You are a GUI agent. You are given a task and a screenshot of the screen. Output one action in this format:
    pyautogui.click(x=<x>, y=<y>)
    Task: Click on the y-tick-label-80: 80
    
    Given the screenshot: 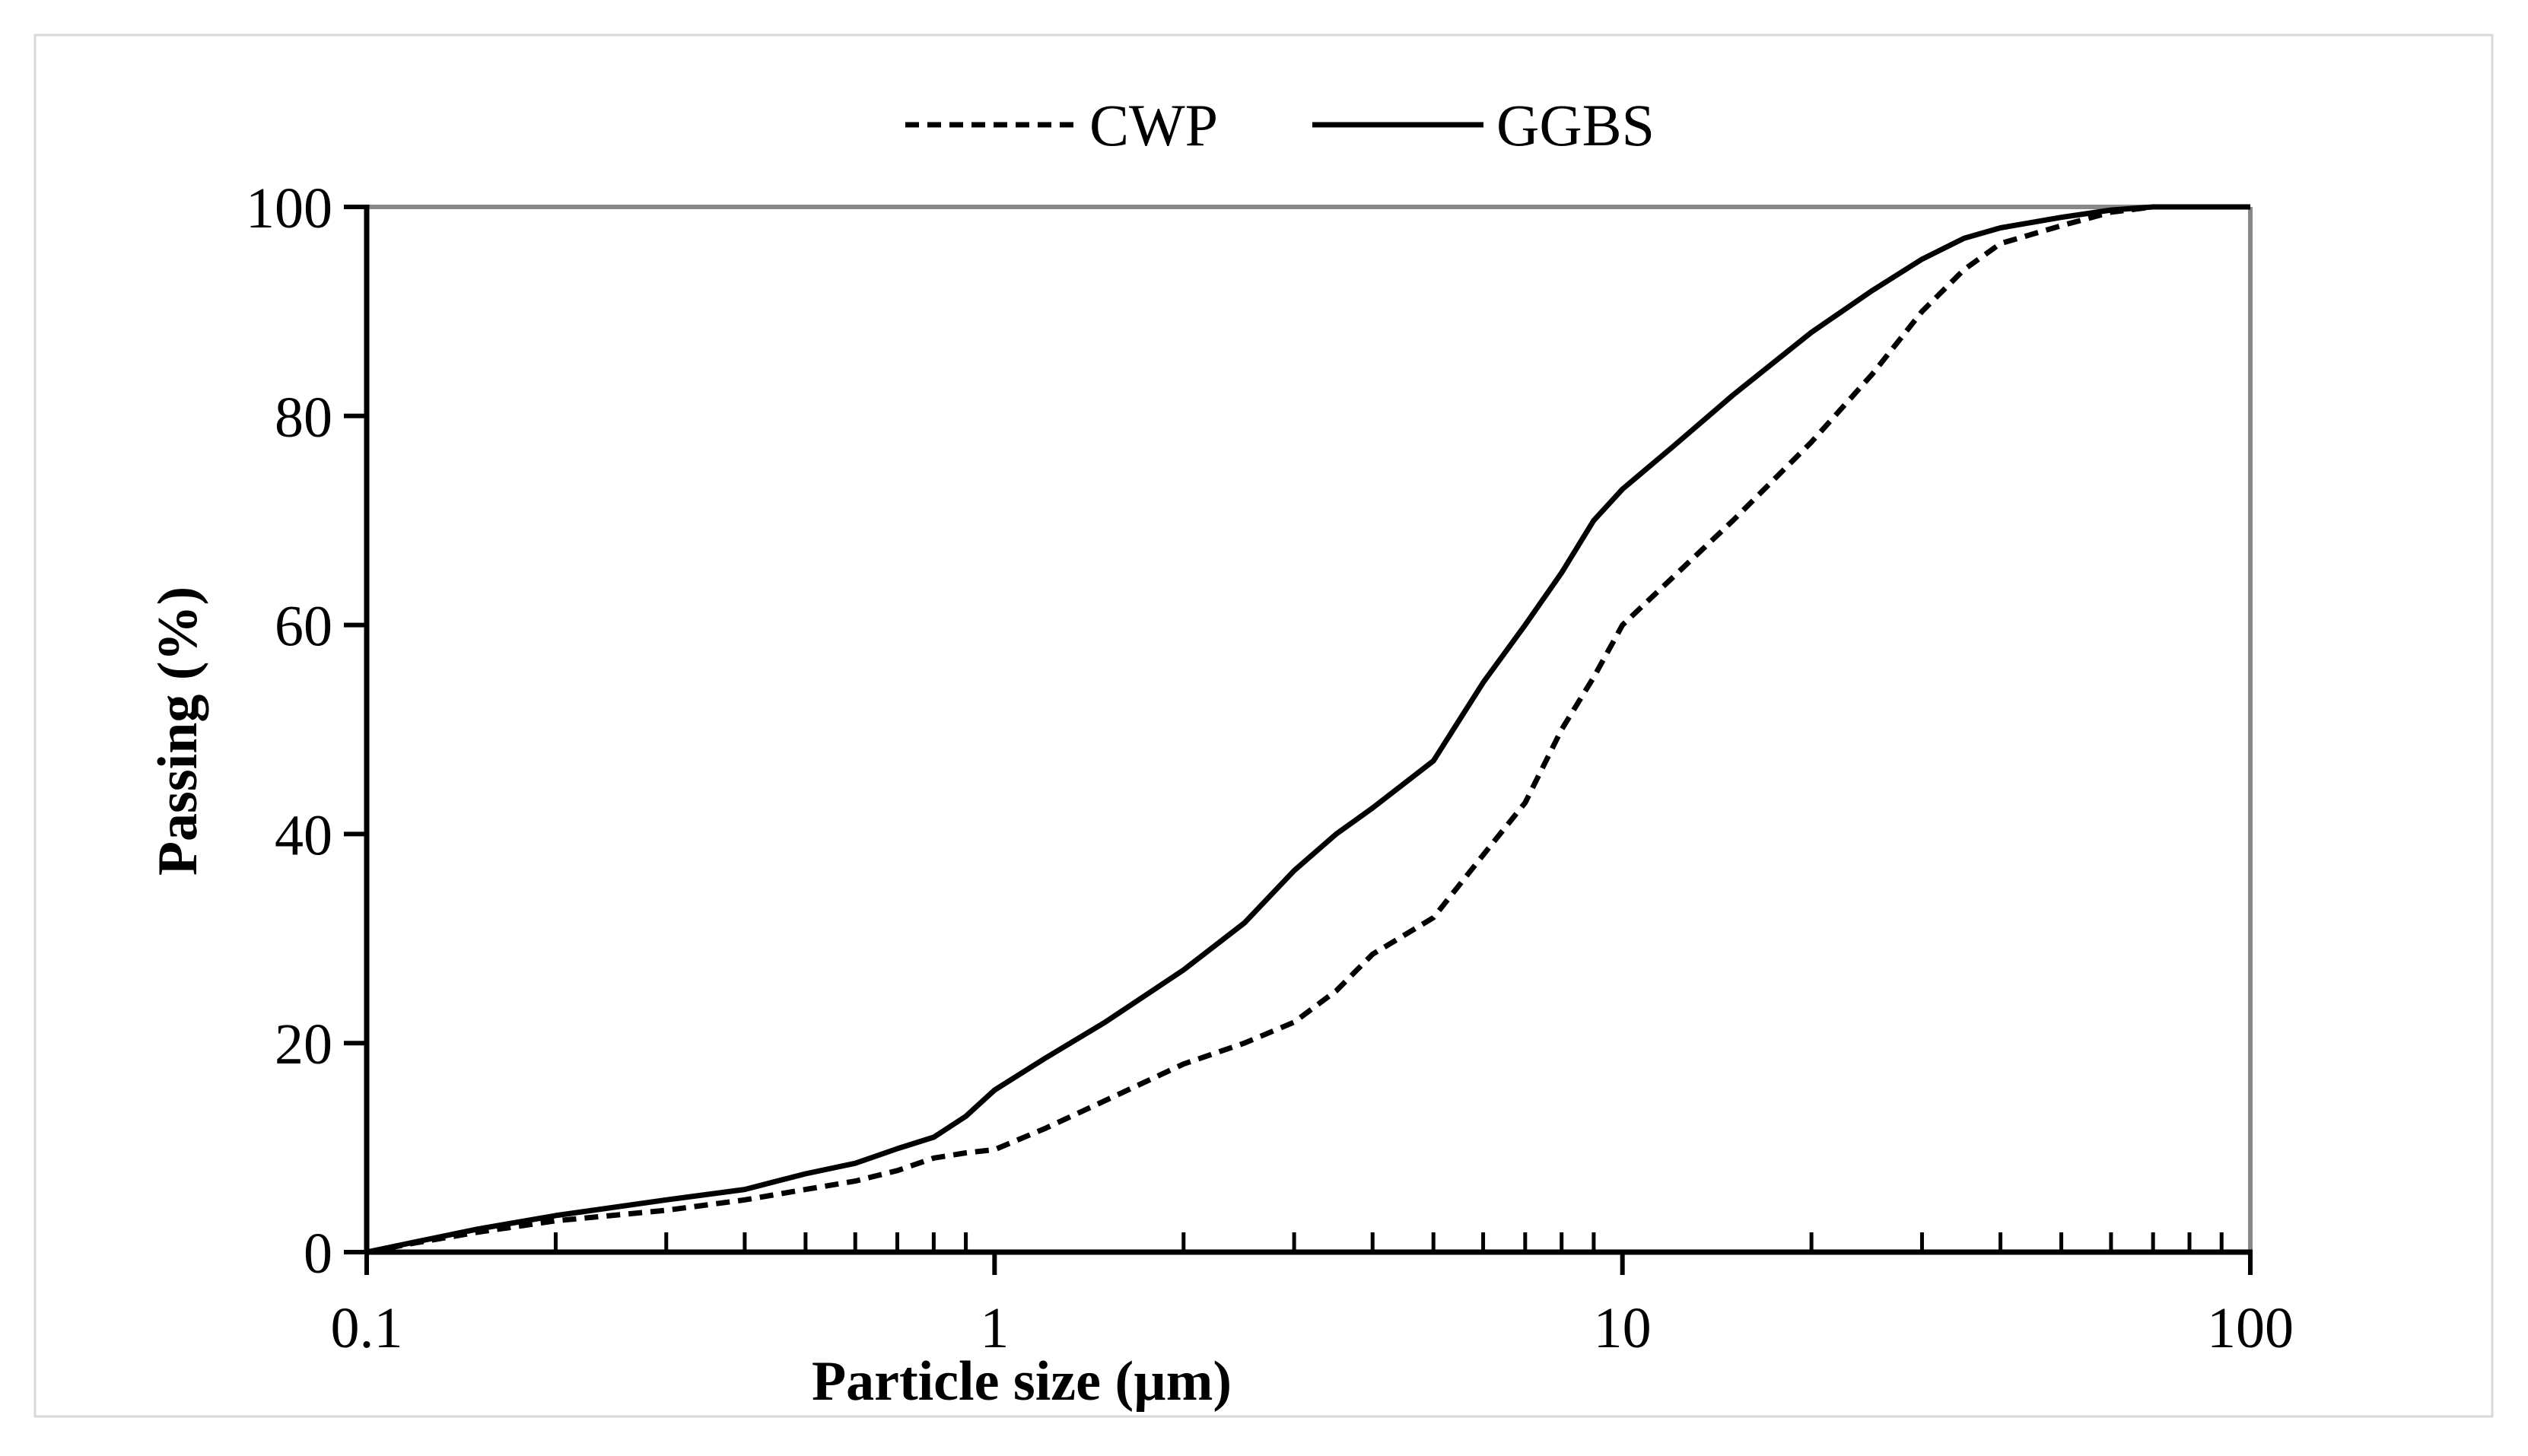 What is the action you would take?
    pyautogui.click(x=303, y=418)
    